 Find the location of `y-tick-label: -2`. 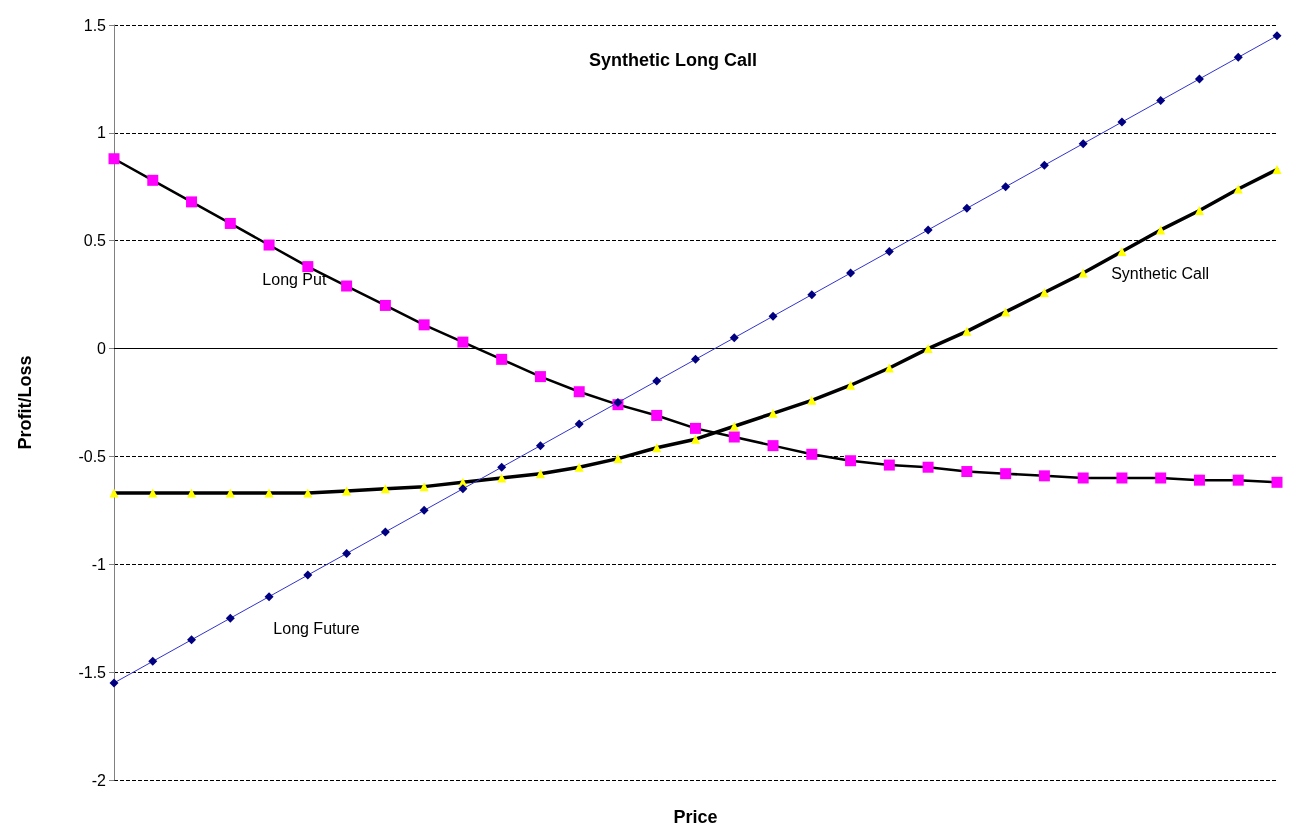

y-tick-label: -2 is located at coordinates (99, 780).